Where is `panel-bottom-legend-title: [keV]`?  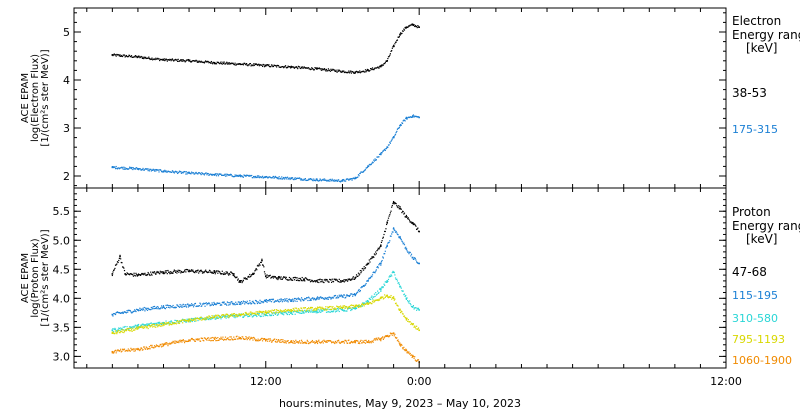
panel-bottom-legend-title: [keV] is located at coordinates (761, 239).